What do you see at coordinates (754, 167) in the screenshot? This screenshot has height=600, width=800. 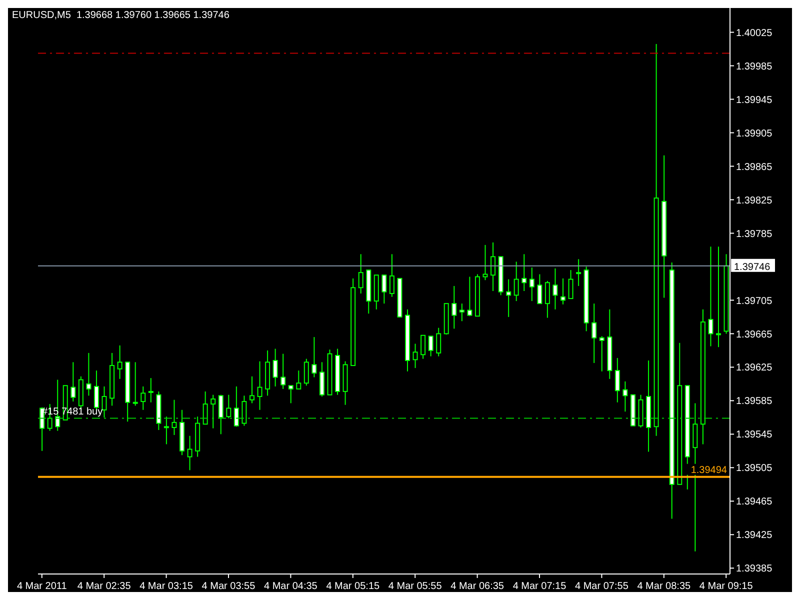 I see `y-tick-label: 1.39865` at bounding box center [754, 167].